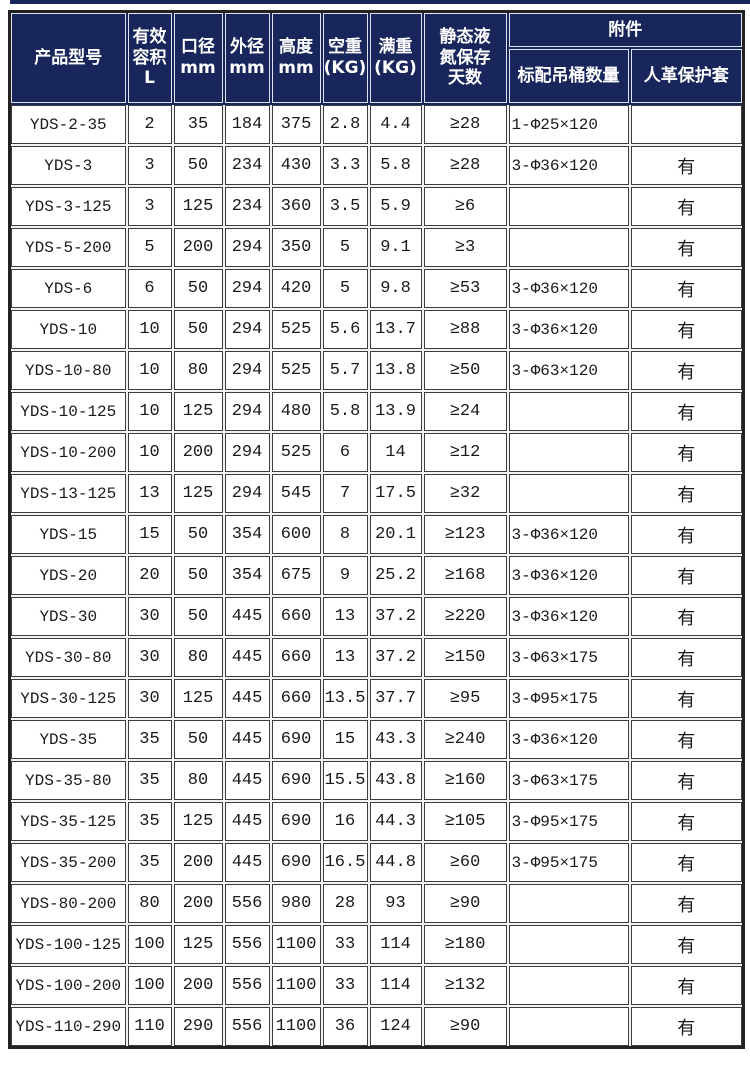  What do you see at coordinates (68, 288) in the screenshot?
I see `cell-model: YDS-6` at bounding box center [68, 288].